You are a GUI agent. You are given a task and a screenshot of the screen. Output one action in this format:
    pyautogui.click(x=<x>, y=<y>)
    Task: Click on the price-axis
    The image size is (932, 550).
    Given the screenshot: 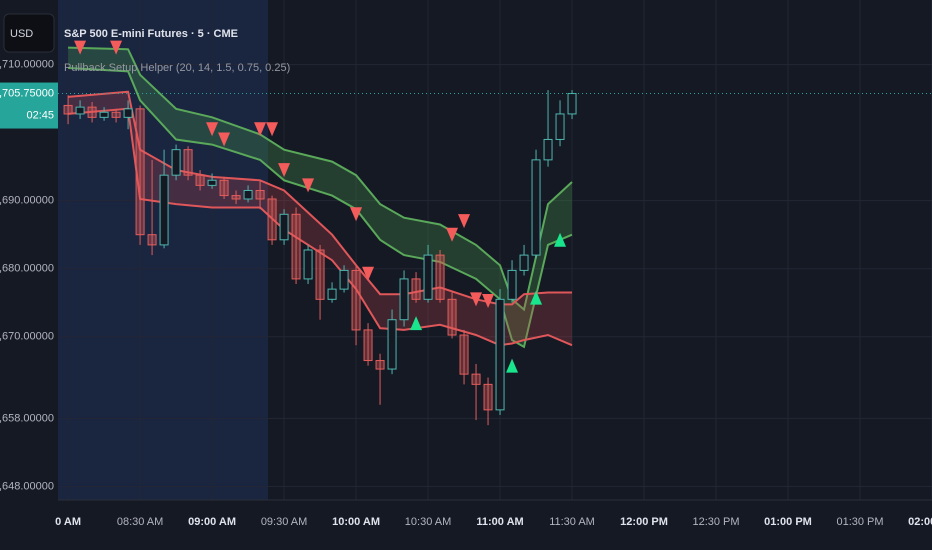 What is the action you would take?
    pyautogui.click(x=29, y=250)
    